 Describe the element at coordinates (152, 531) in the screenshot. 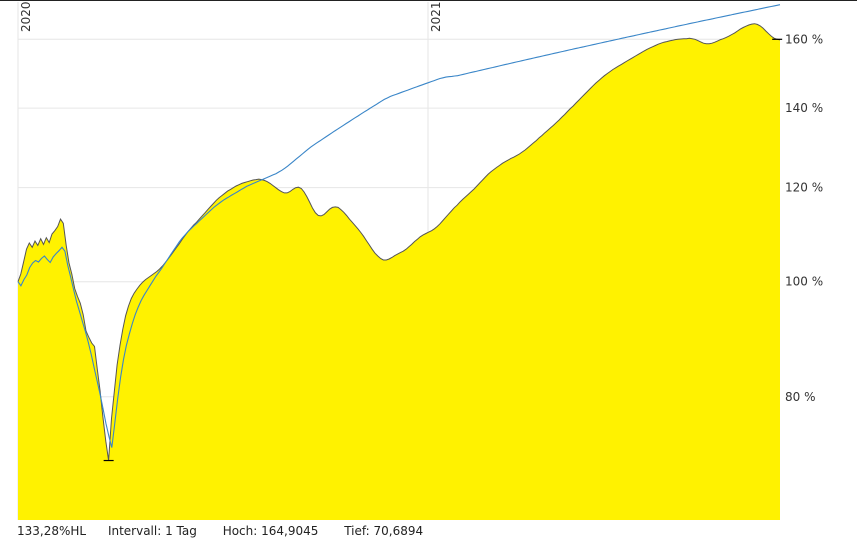

I see `interval-label: Intervall: 1 Tag` at that location.